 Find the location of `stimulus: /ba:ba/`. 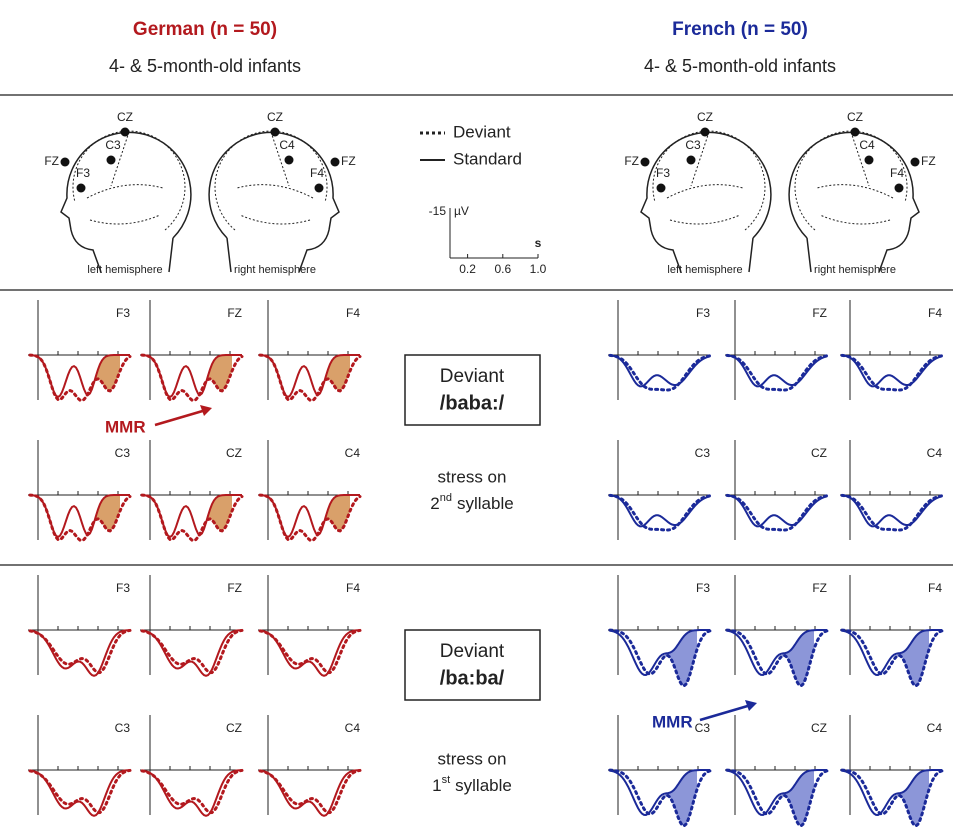

stimulus: /ba:ba/ is located at coordinates (472, 678).